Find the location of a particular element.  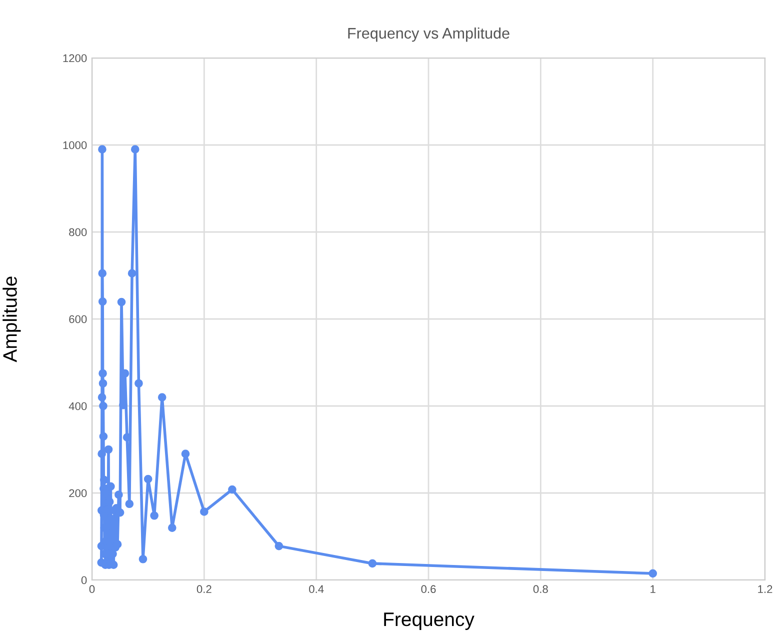

x-tick-label: 1.2 is located at coordinates (765, 589).